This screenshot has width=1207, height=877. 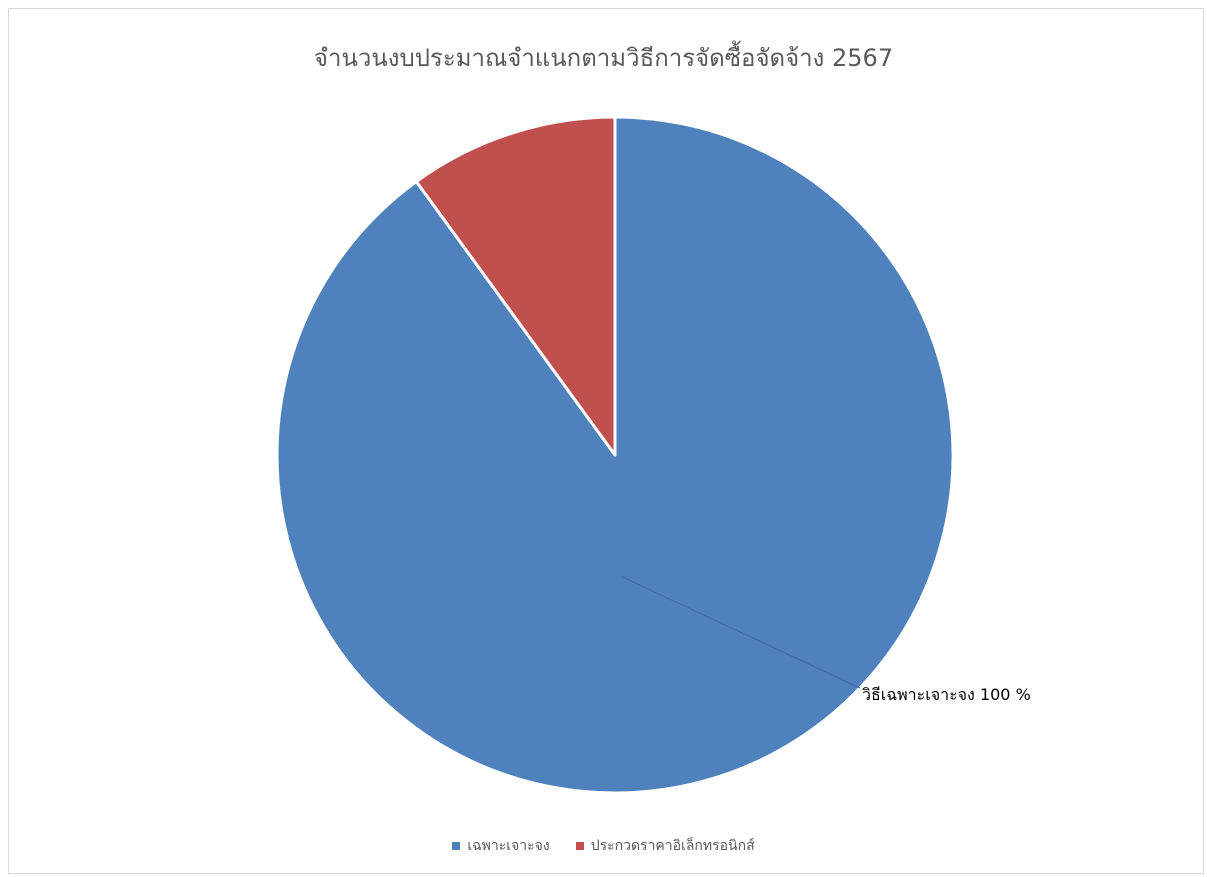 I want to click on legend-label-1: ประกวดราคาอิเล็กทรอนิกส์, so click(x=672, y=846).